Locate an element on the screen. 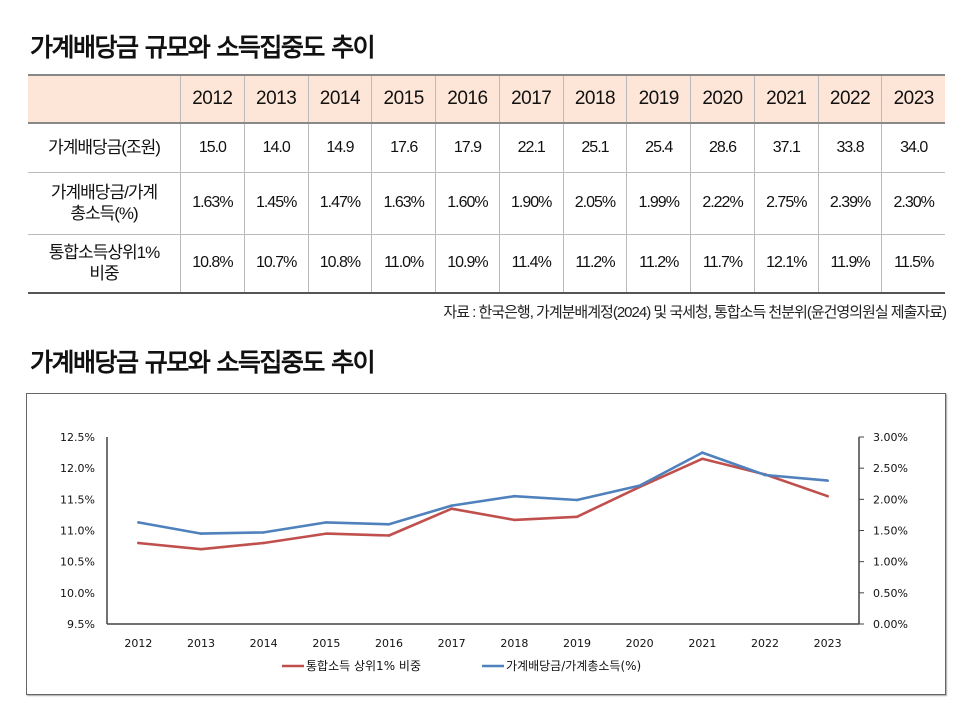 This screenshot has height=722, width=972. left-axis-tick-label: 12.0% is located at coordinates (77, 468).